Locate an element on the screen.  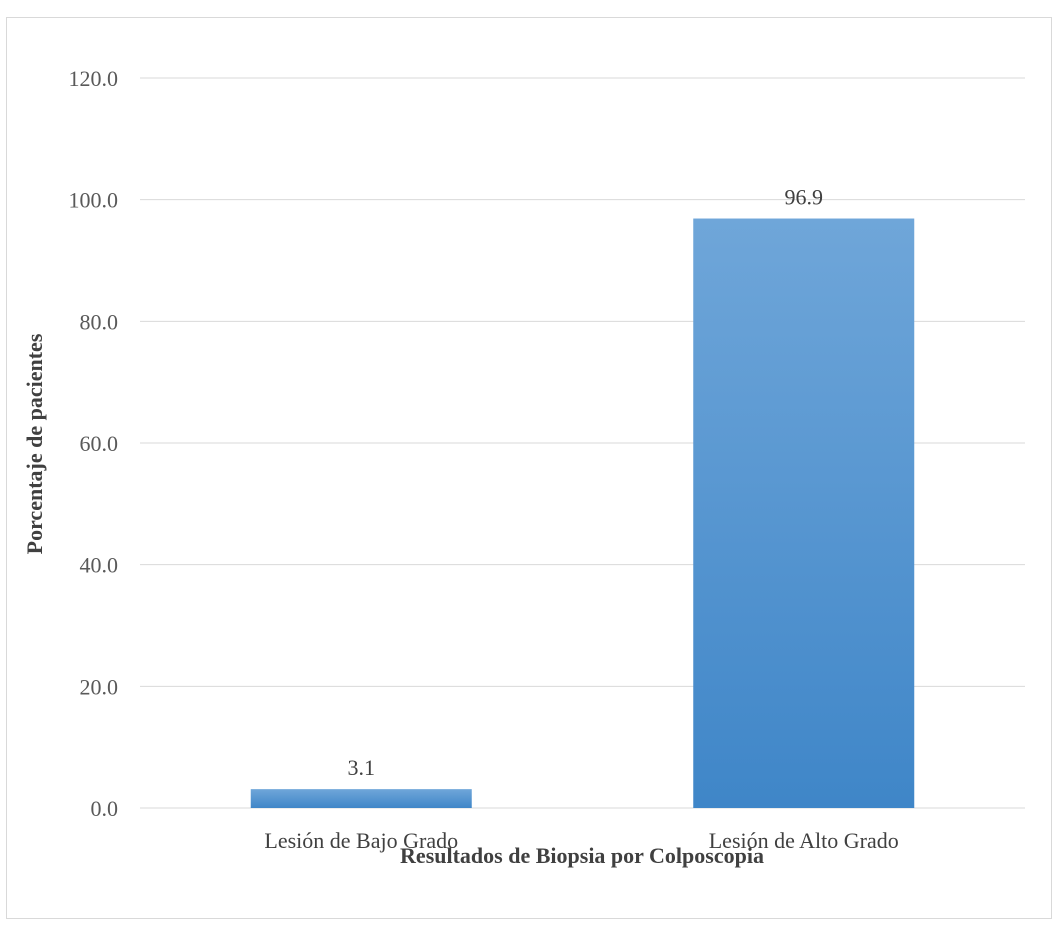
x-category-label: Lesión de Alto Grado is located at coordinates (804, 840).